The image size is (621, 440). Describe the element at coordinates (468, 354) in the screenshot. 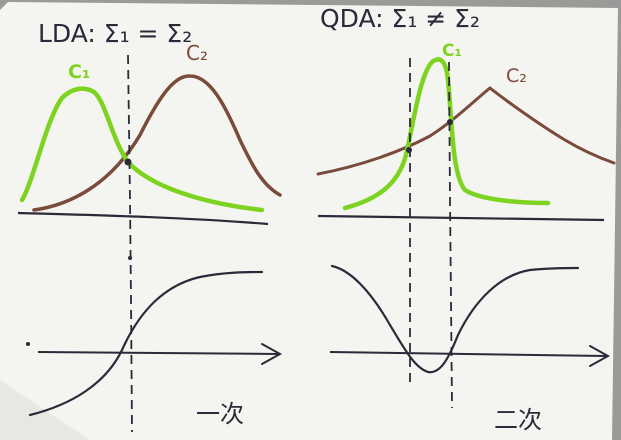

I see `qda-posterior-axis` at that location.